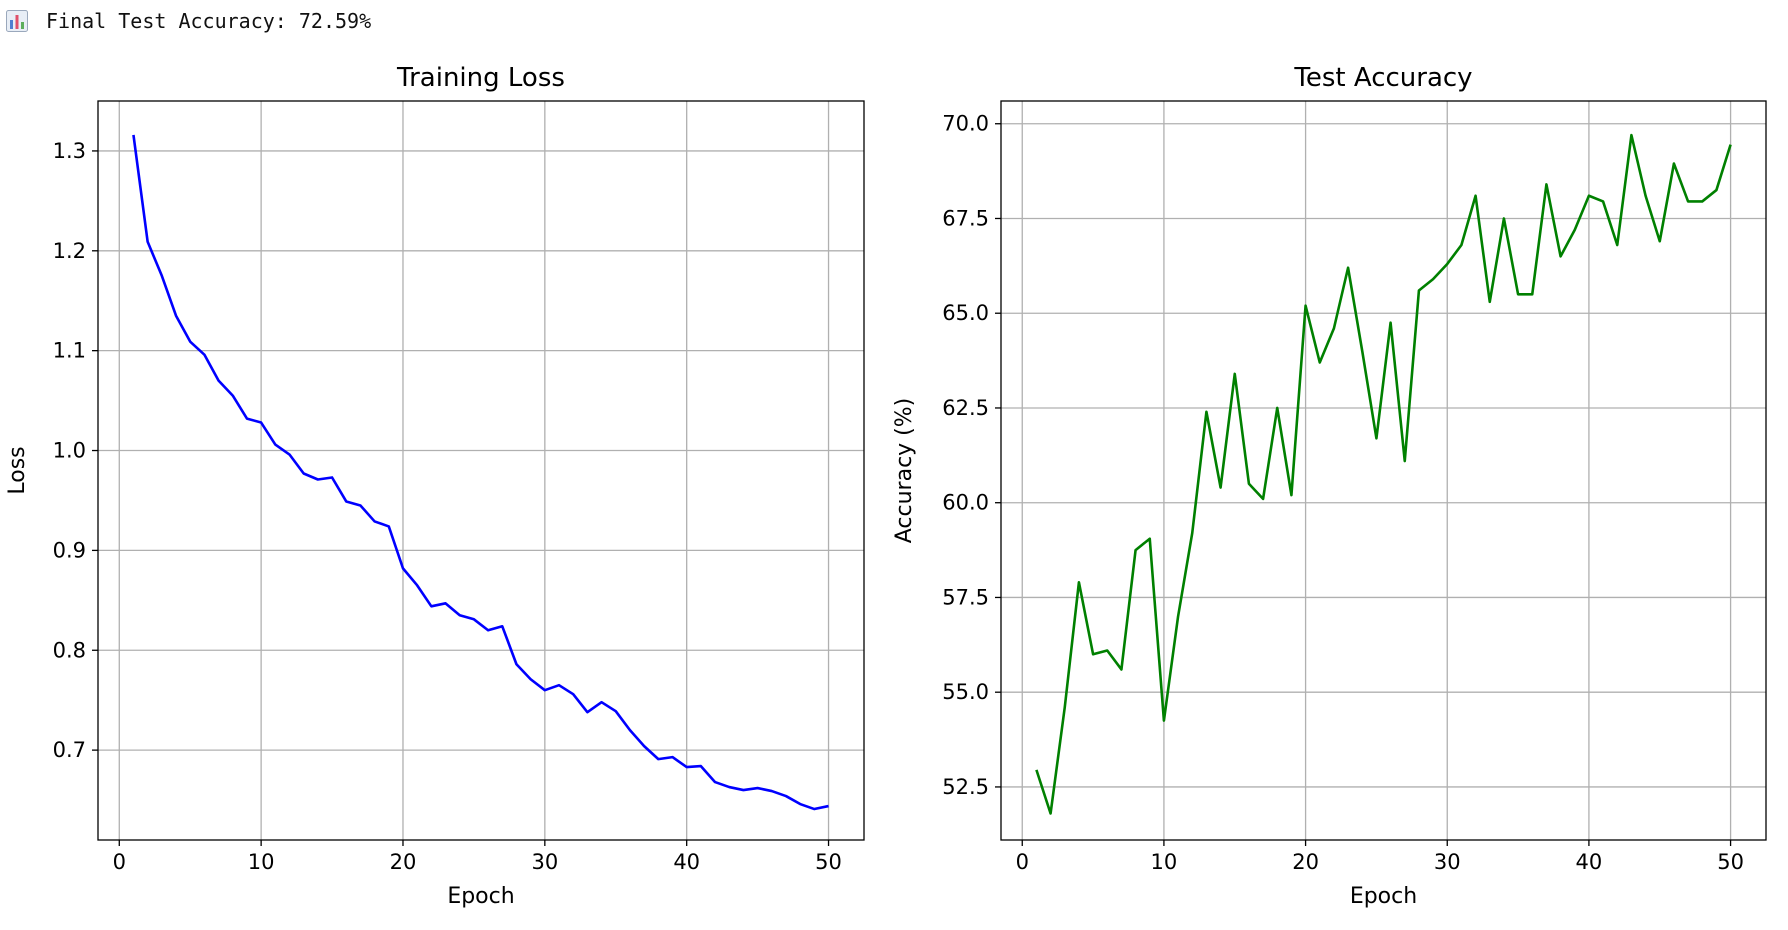  I want to click on chart2-ytick-label-4: 62.5, so click(965, 408).